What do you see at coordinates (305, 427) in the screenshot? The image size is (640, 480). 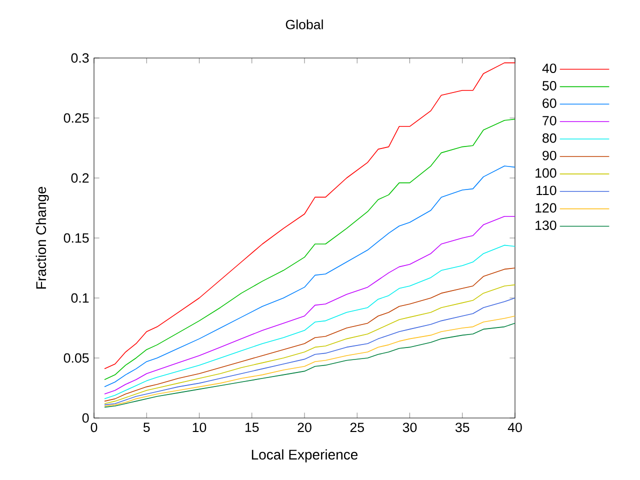 I see `x-tick-label: 20` at bounding box center [305, 427].